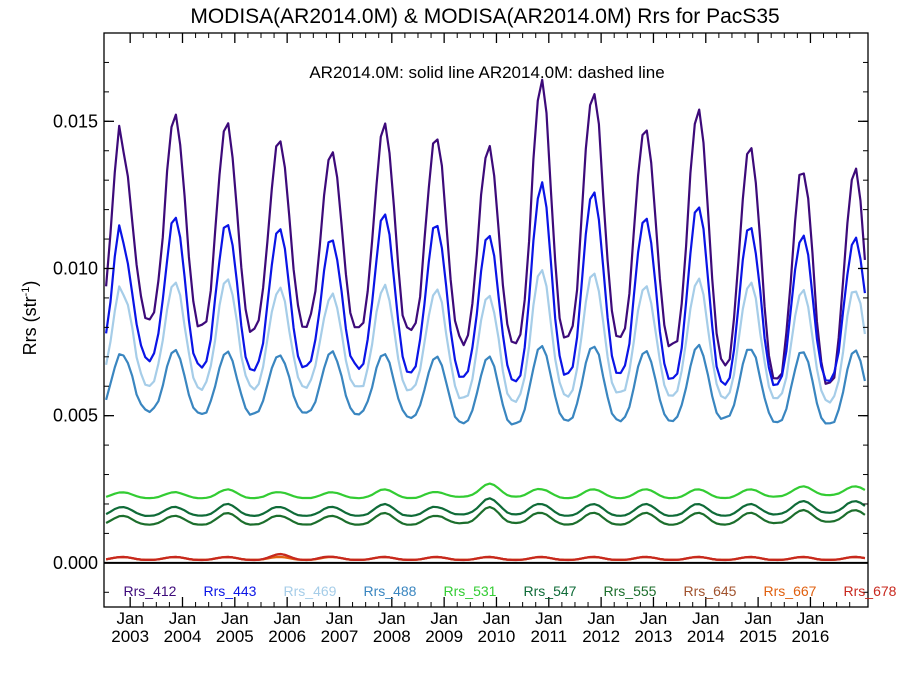 The image size is (900, 675). Describe the element at coordinates (710, 591) in the screenshot. I see `legend-item-rrs-645: Rrs_645` at that location.